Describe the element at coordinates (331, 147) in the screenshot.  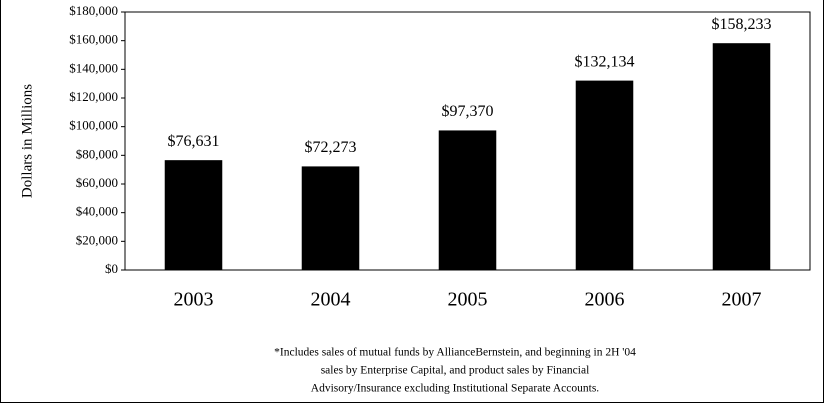
I see `value-label: $72,273` at that location.